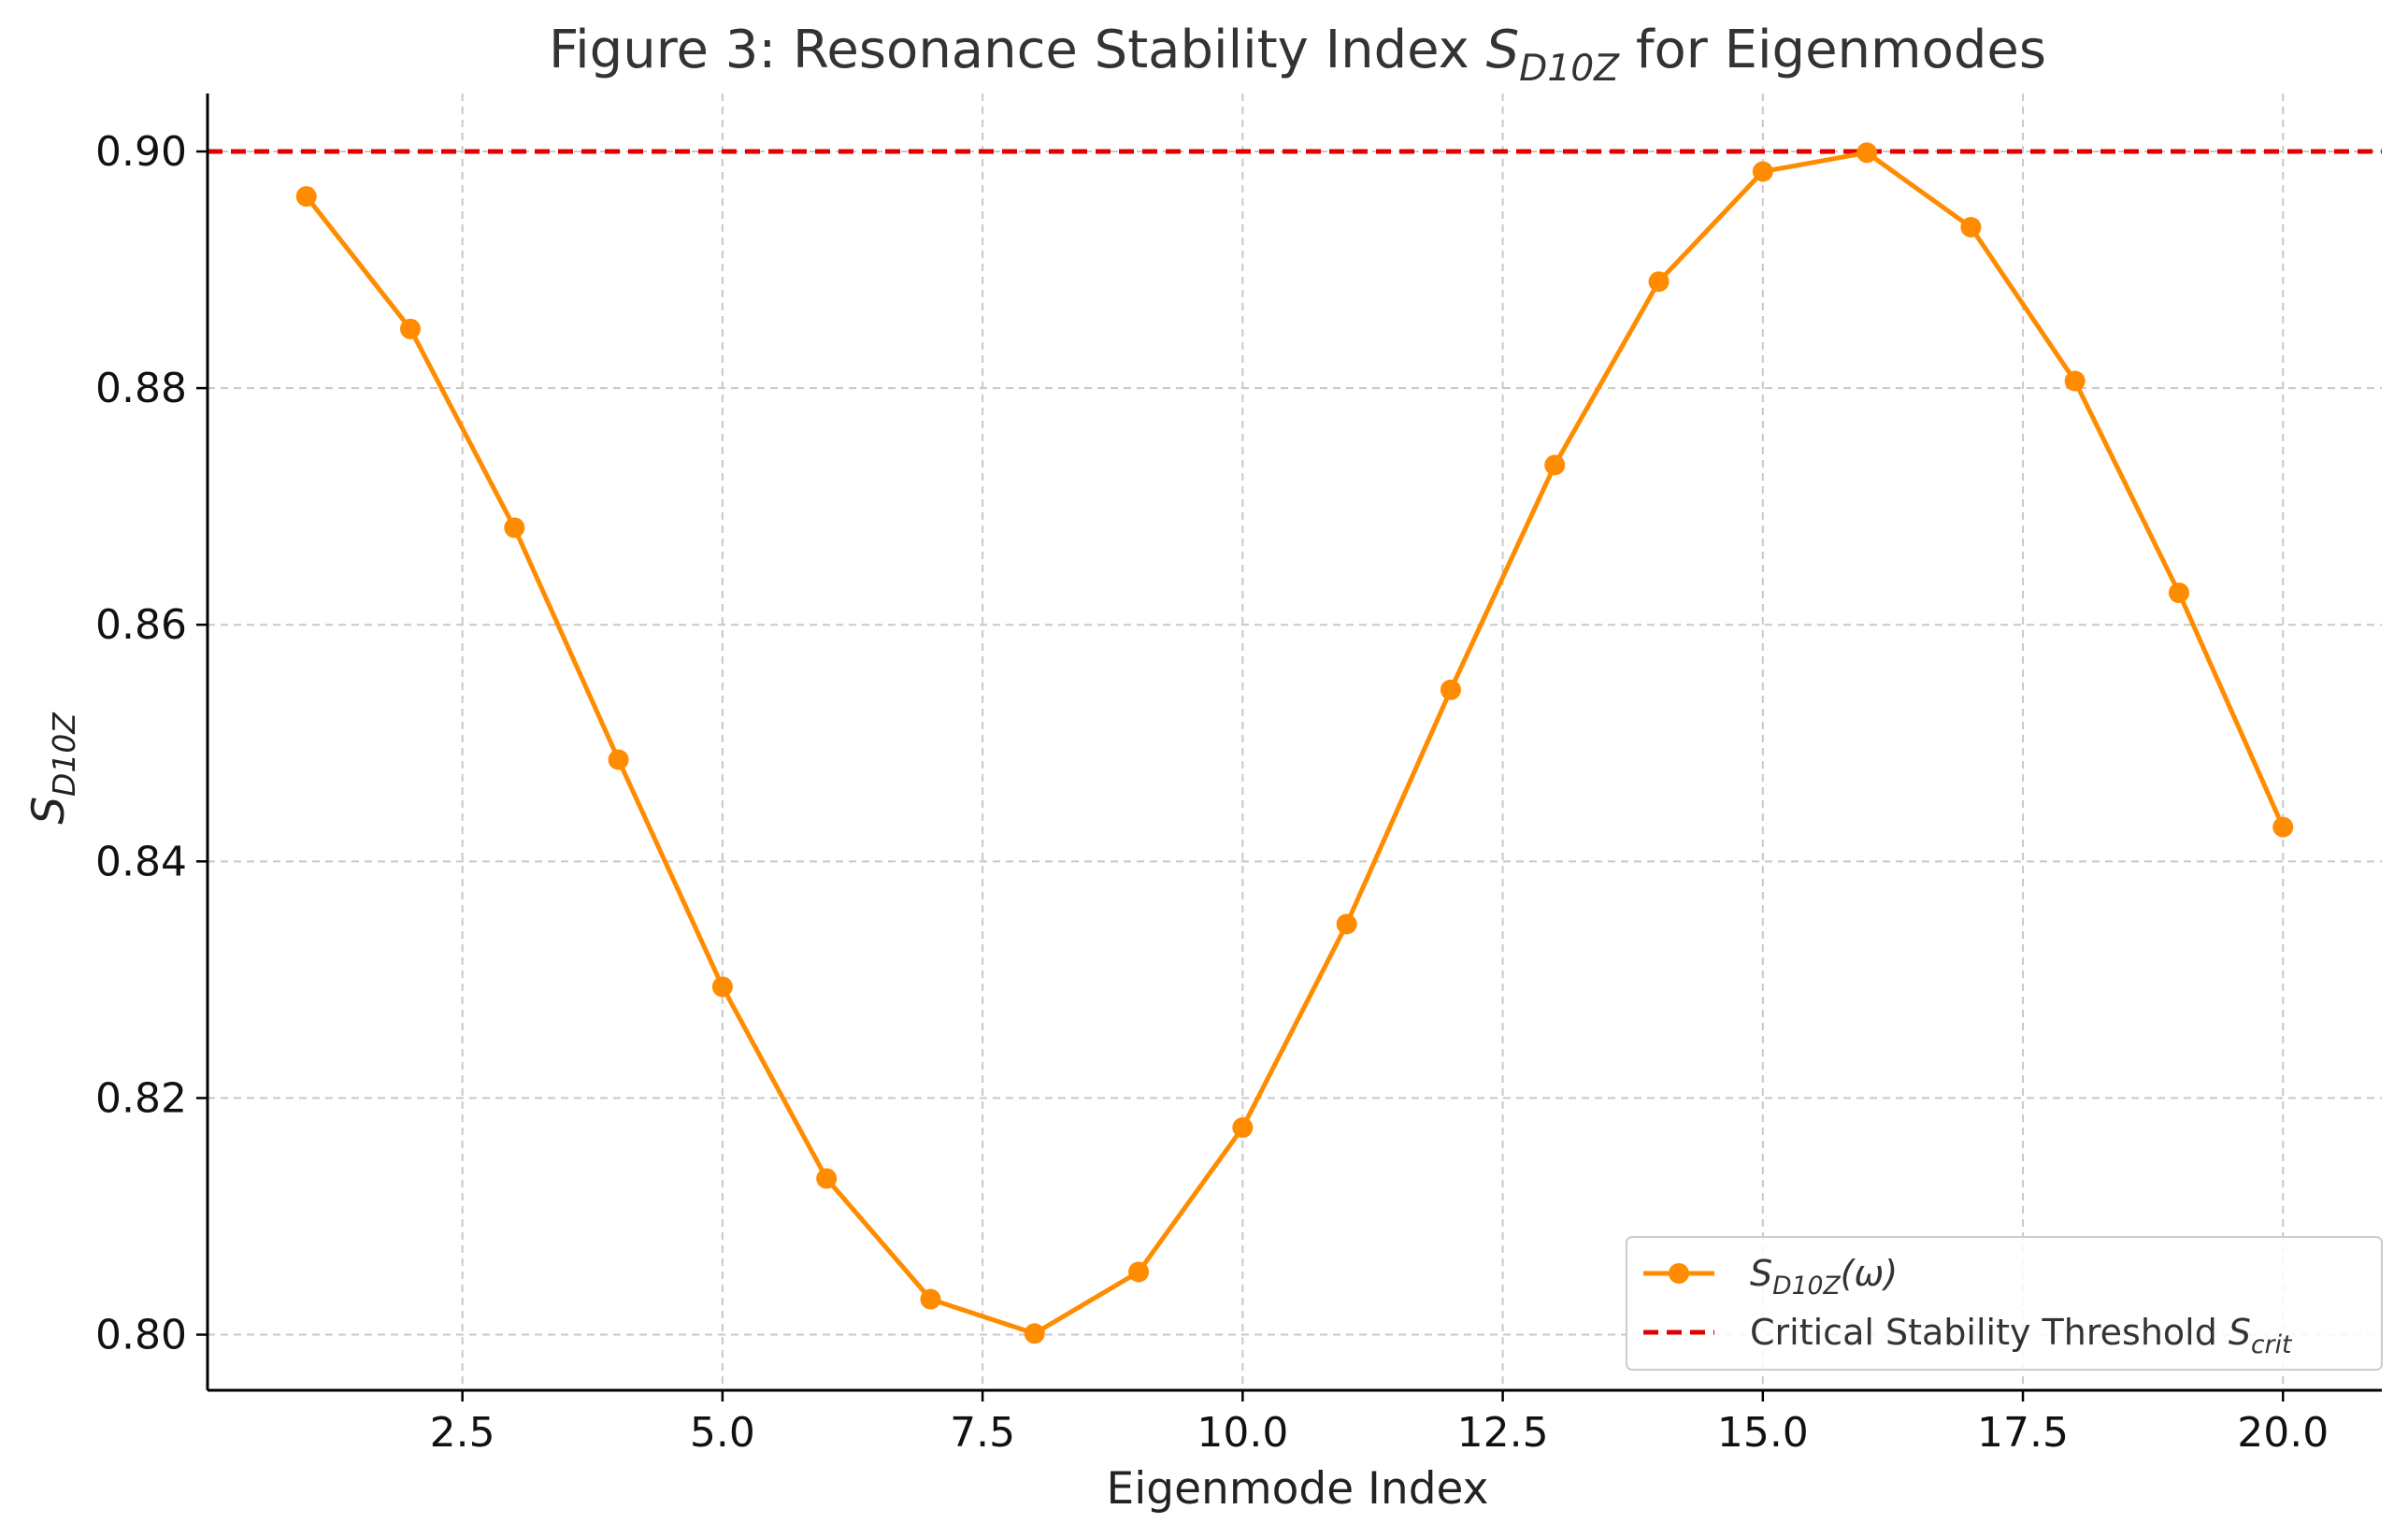 The image size is (2408, 1538). Describe the element at coordinates (1763, 1433) in the screenshot. I see `x-tick-label: 15.0` at that location.